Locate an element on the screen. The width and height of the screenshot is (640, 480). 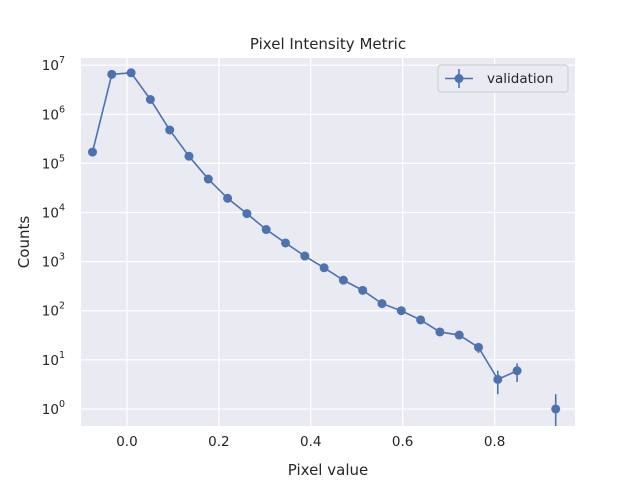
y-tick-label: 10⁷ is located at coordinates (53, 64).